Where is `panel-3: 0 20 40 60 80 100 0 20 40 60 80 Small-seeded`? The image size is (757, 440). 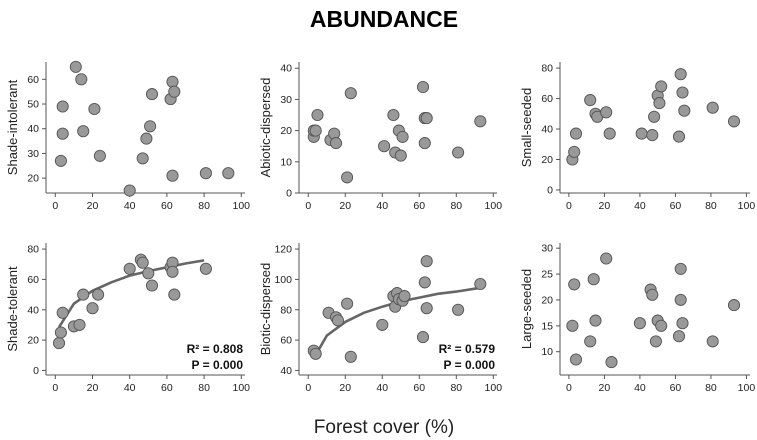
panel-3: 0 20 40 60 80 100 0 20 40 60 80 Small-seeded is located at coordinates (637, 137).